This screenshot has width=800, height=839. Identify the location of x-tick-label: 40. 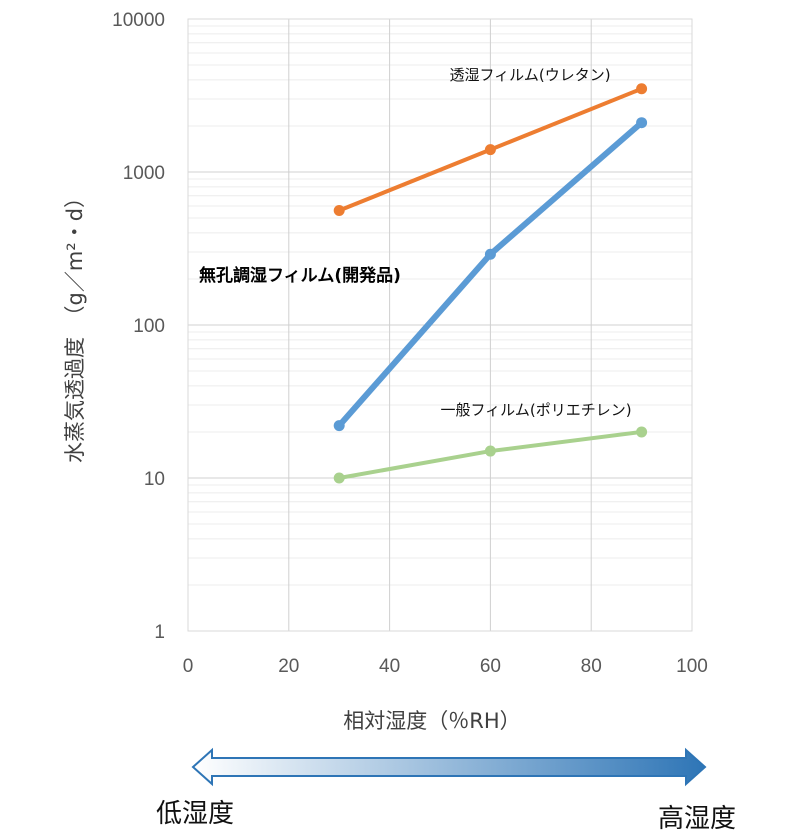
(389, 666).